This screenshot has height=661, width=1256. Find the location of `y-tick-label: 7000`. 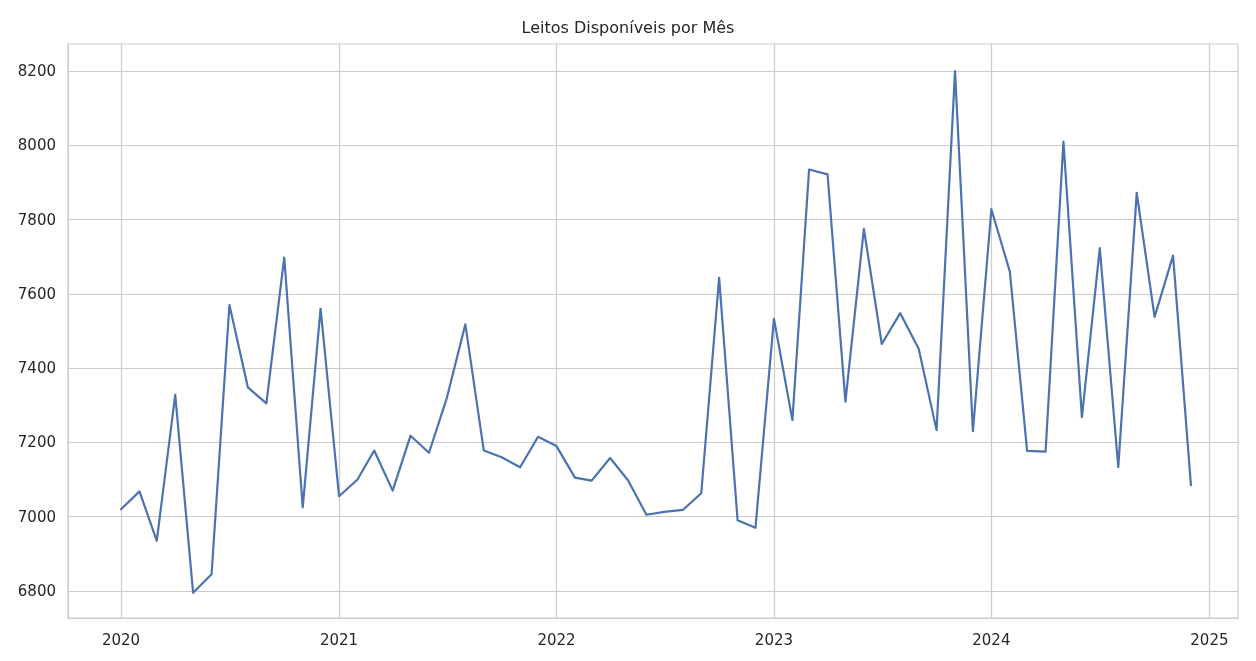

y-tick-label: 7000 is located at coordinates (36, 516).